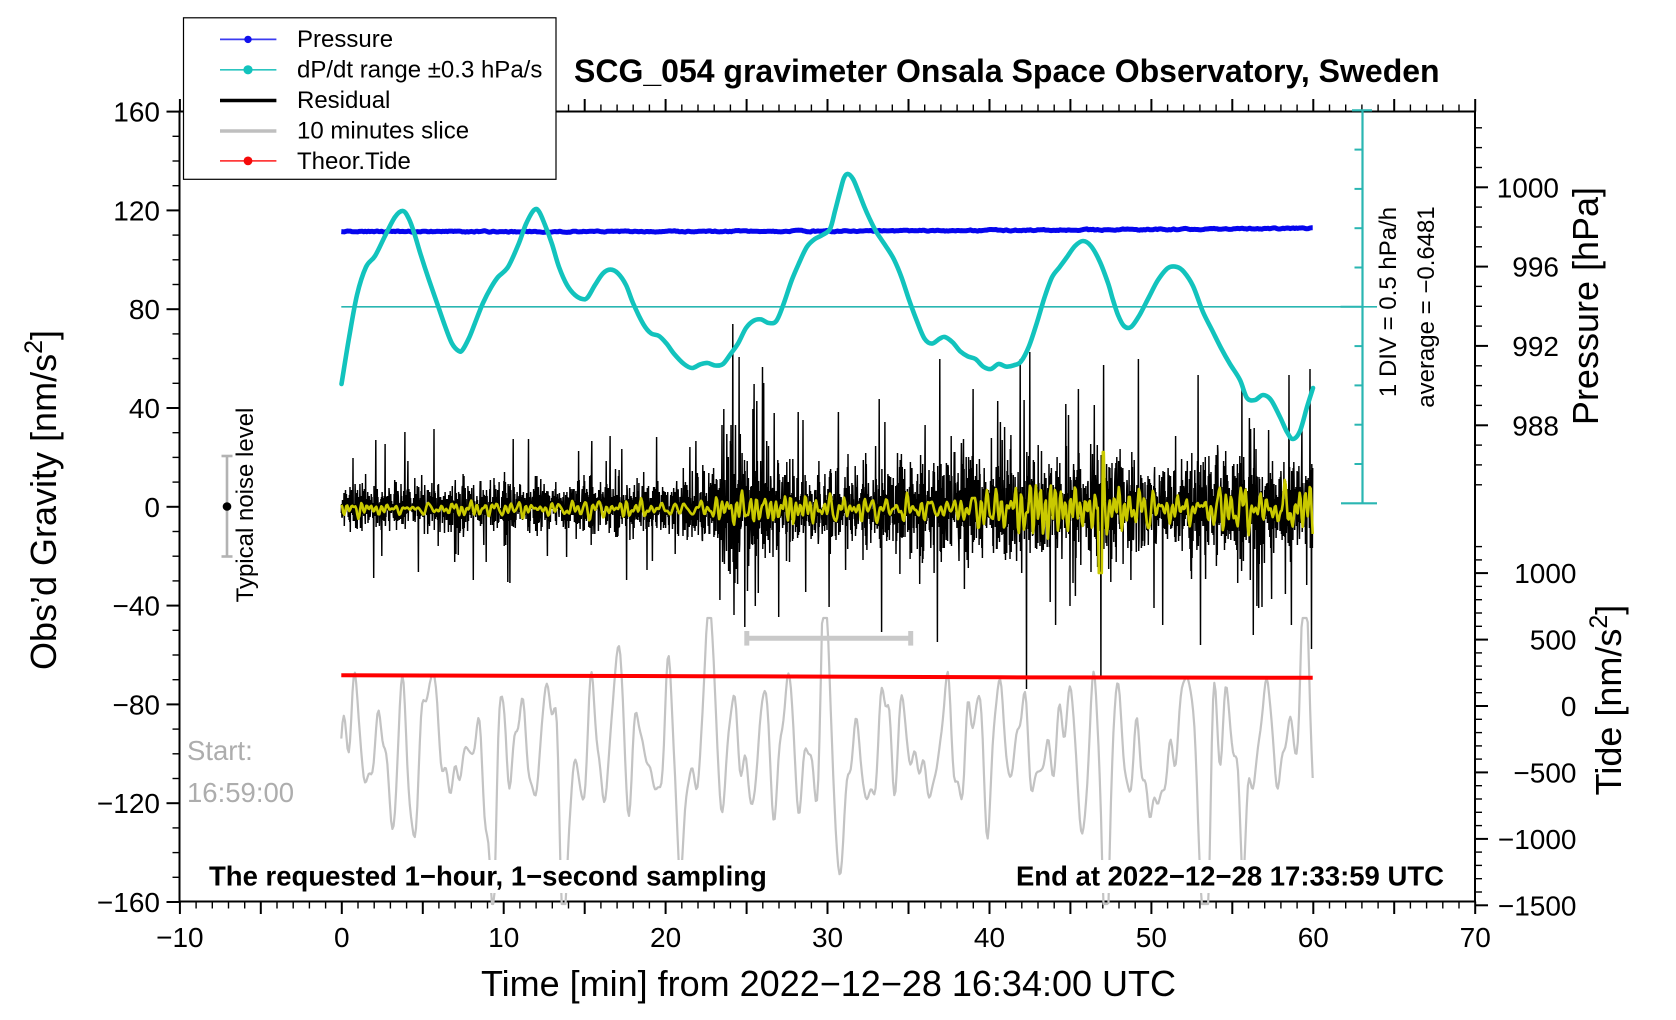  I want to click on svg-text: 20, so click(665, 937).